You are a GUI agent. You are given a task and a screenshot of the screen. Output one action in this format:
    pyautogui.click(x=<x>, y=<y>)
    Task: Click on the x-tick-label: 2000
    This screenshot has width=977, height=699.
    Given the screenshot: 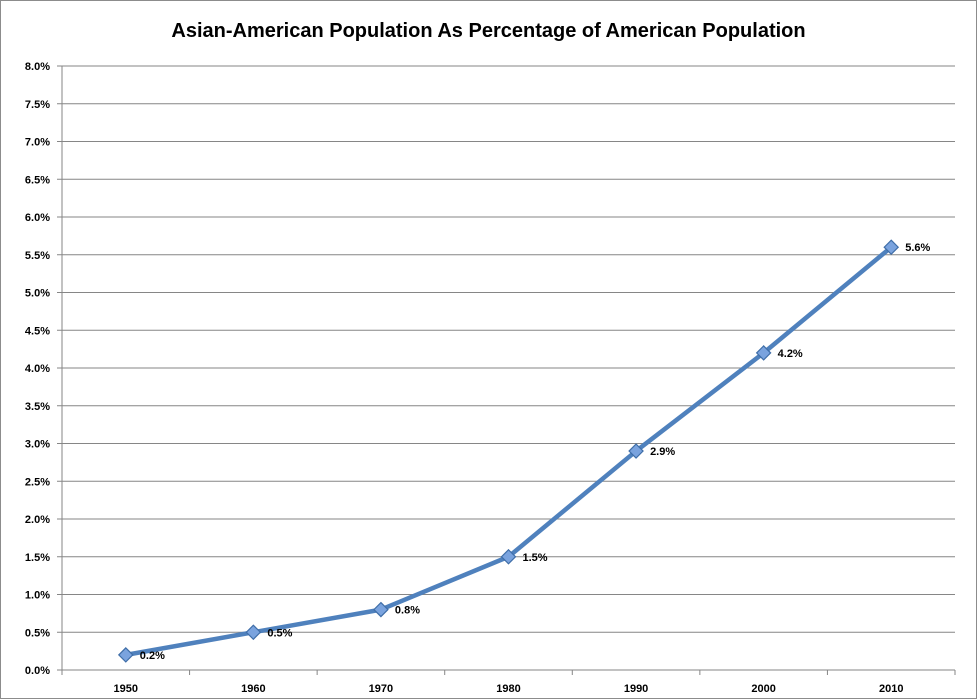 What is the action you would take?
    pyautogui.click(x=763, y=689)
    